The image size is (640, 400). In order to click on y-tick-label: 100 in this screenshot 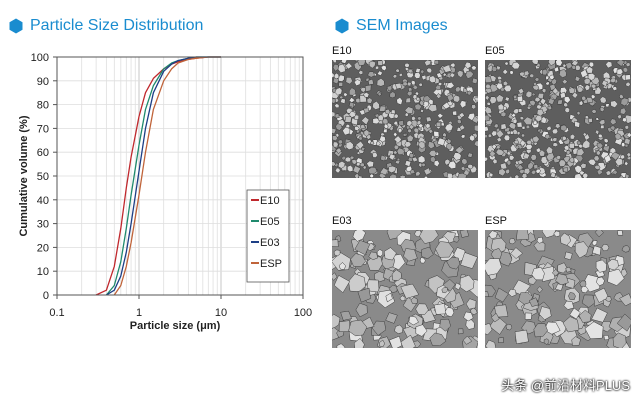, I will do `click(40, 58)`.